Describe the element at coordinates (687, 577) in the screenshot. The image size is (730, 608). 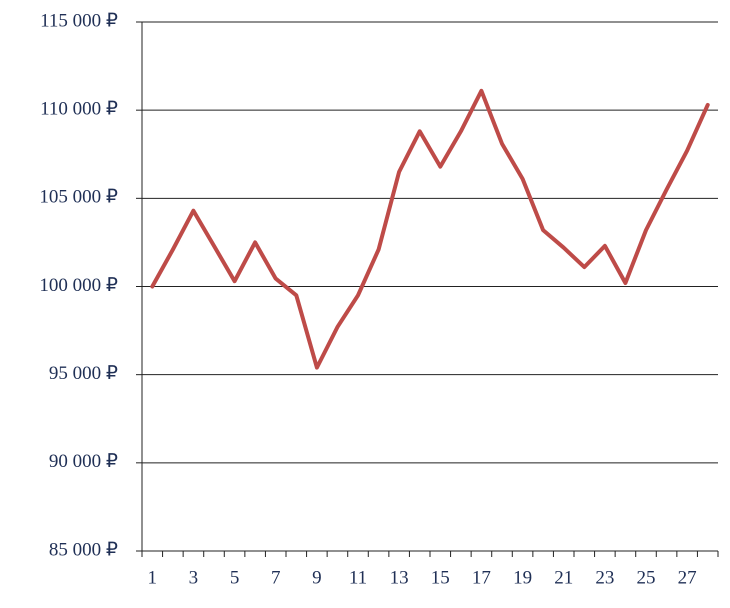
I see `x-tick-label: 27` at that location.